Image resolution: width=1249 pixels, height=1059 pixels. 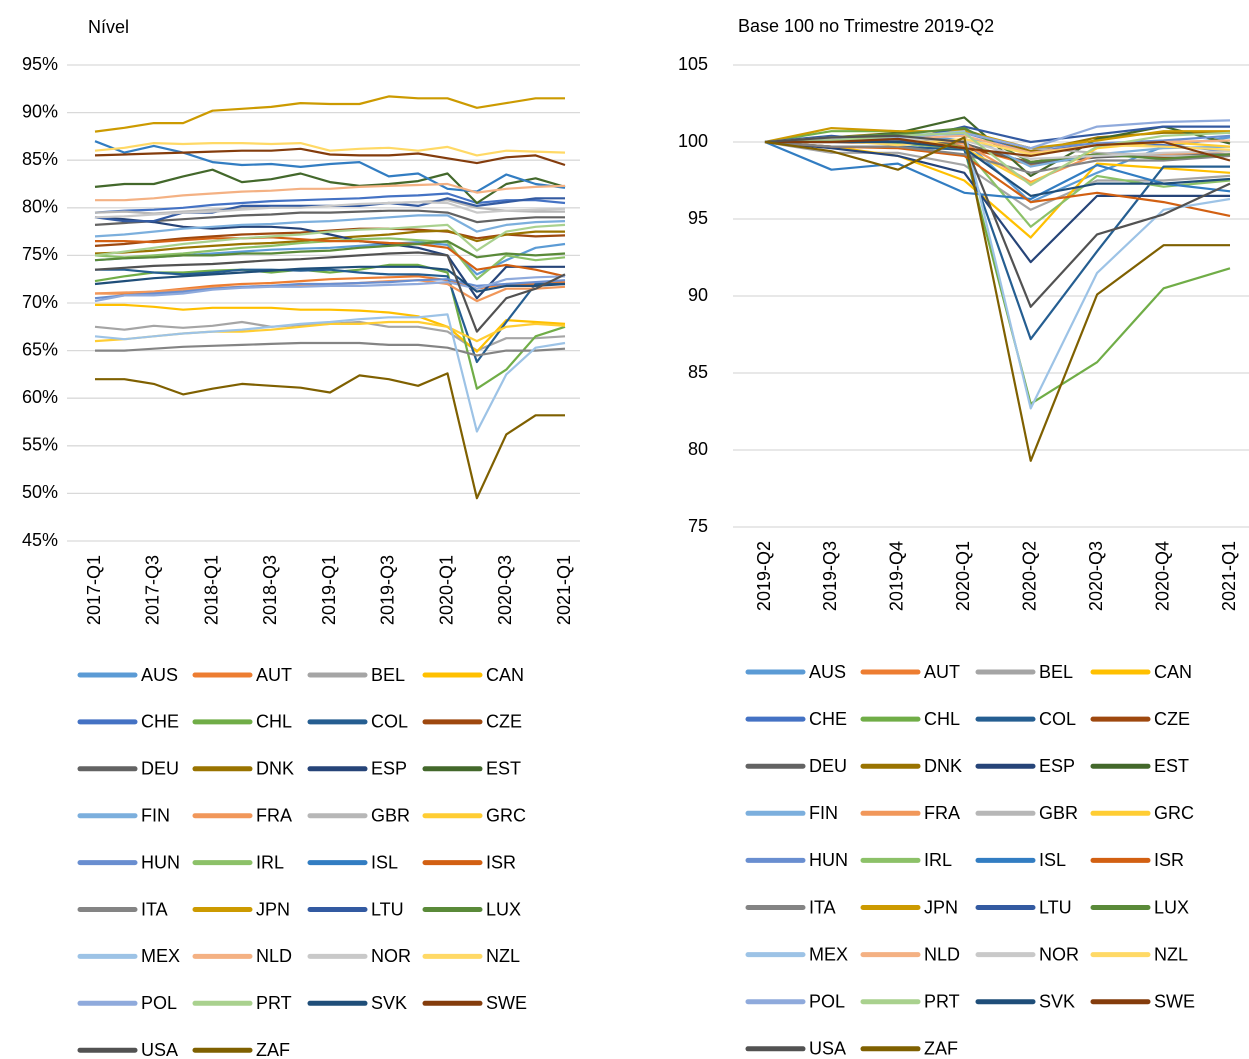 I want to click on x-tick-label: 2020-Q1, so click(x=446, y=590).